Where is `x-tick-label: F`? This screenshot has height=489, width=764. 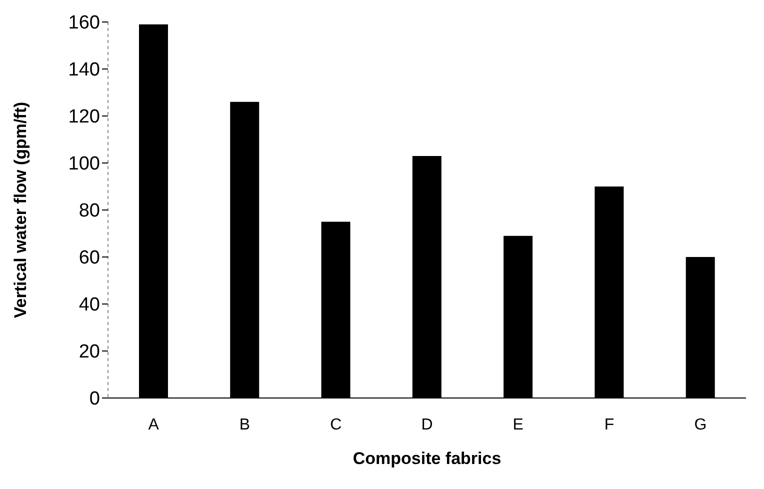
x-tick-label: F is located at coordinates (609, 425).